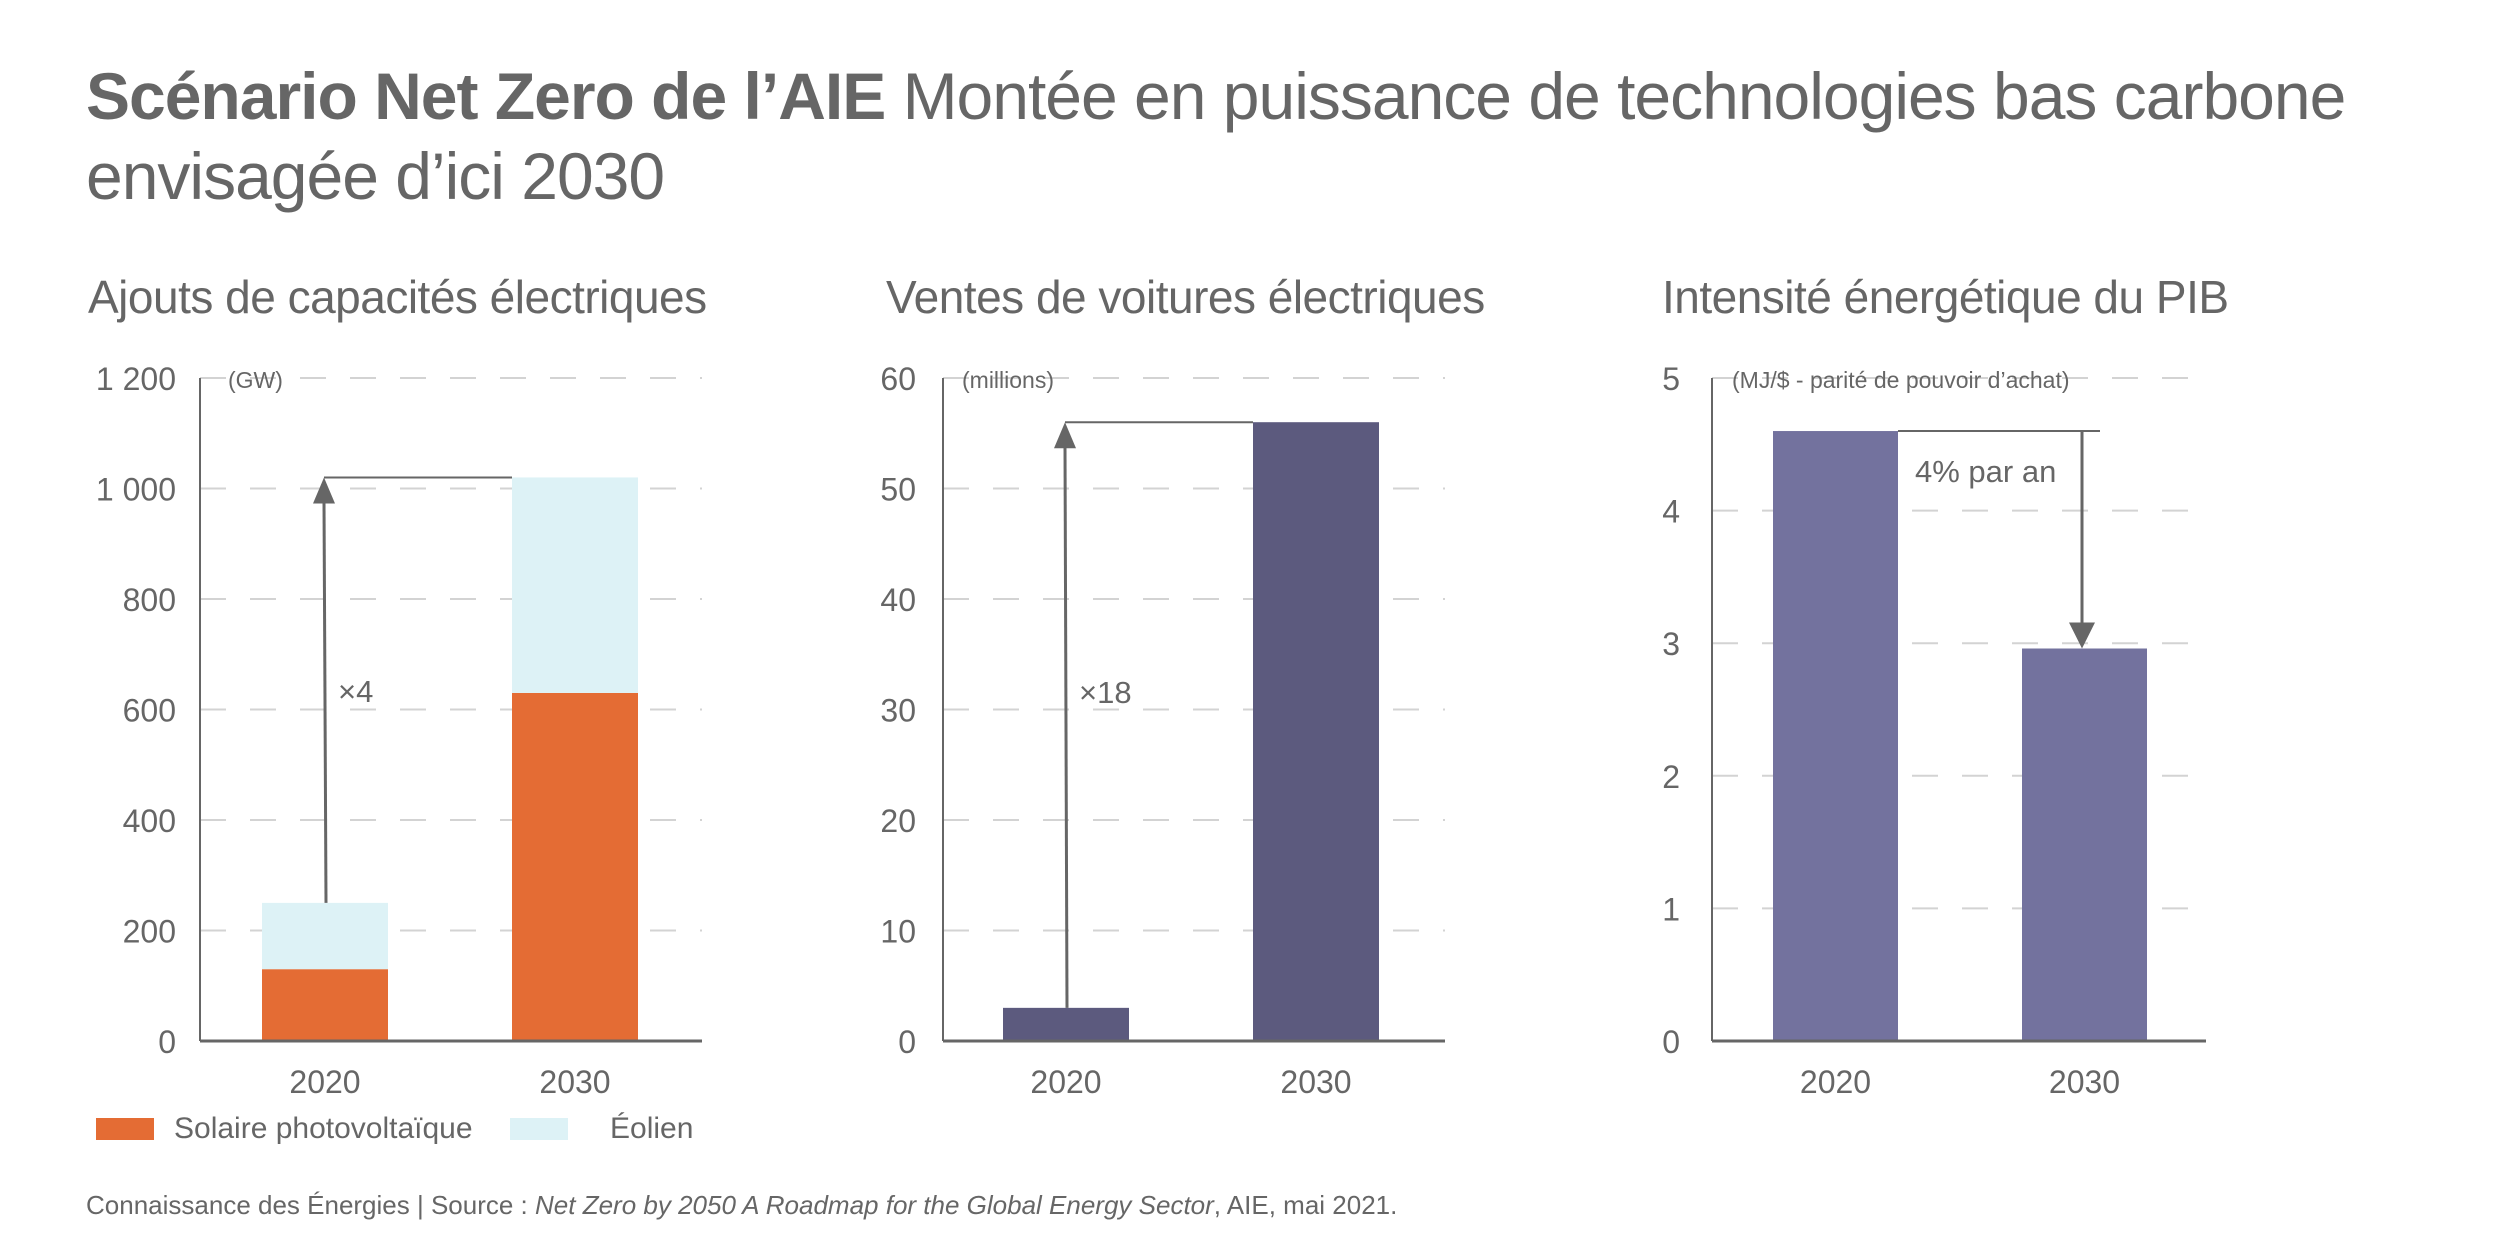 The width and height of the screenshot is (2500, 1250). I want to click on y-tick-label: 3, so click(1671, 644).